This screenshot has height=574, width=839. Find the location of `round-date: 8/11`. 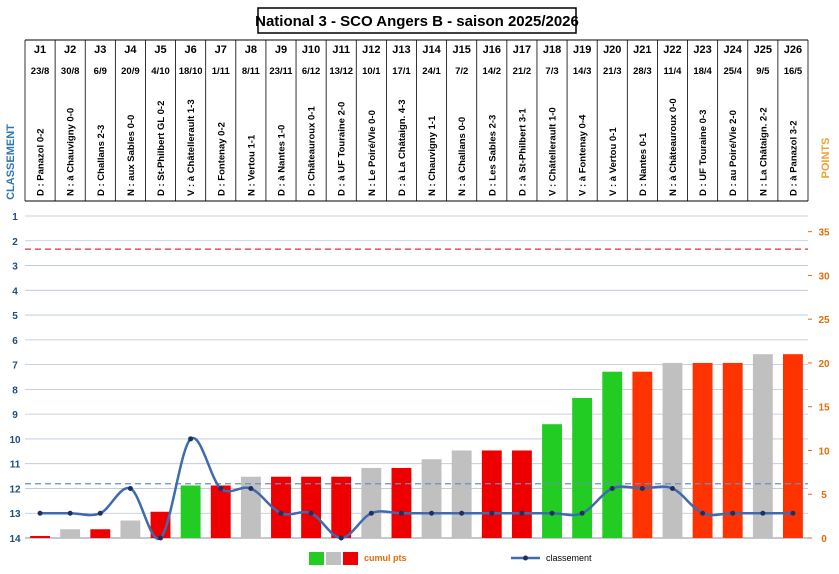

round-date: 8/11 is located at coordinates (251, 71).